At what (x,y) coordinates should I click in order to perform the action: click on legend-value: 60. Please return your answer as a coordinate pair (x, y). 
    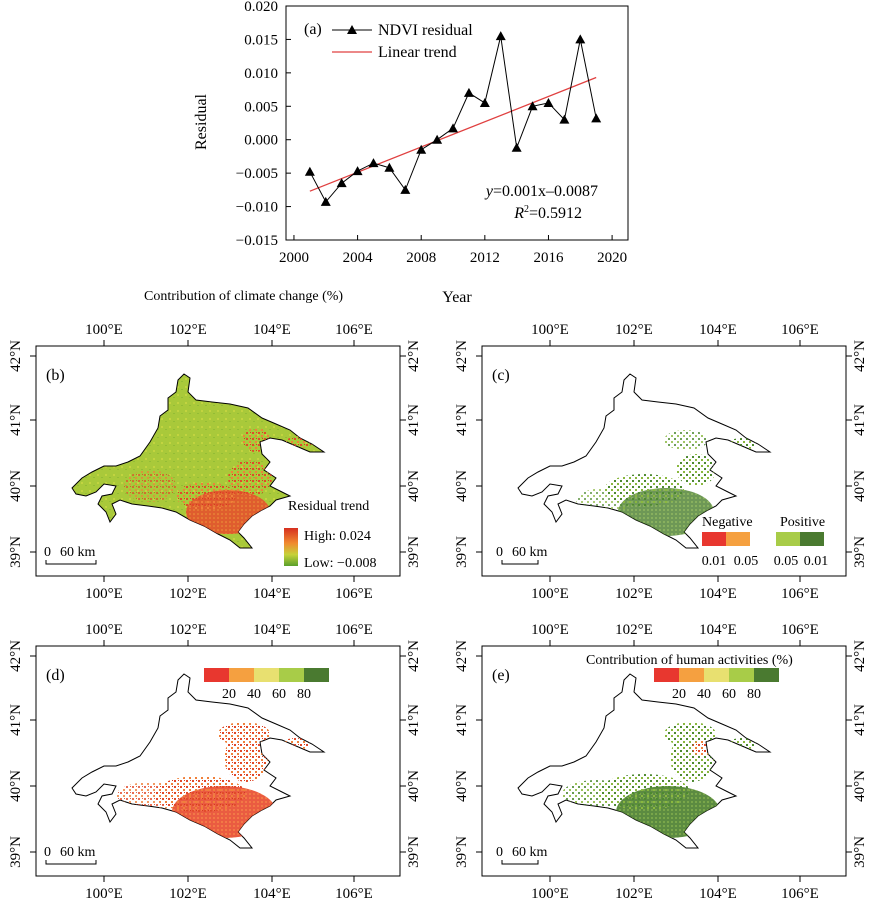
    Looking at the image, I should click on (729, 694).